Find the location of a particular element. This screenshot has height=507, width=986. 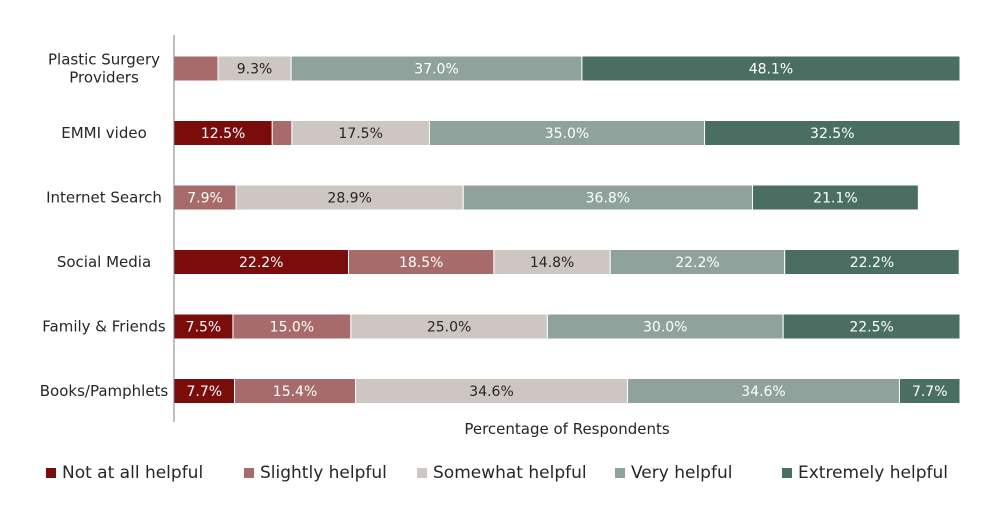

bar-value-label: 22.5% is located at coordinates (871, 328).